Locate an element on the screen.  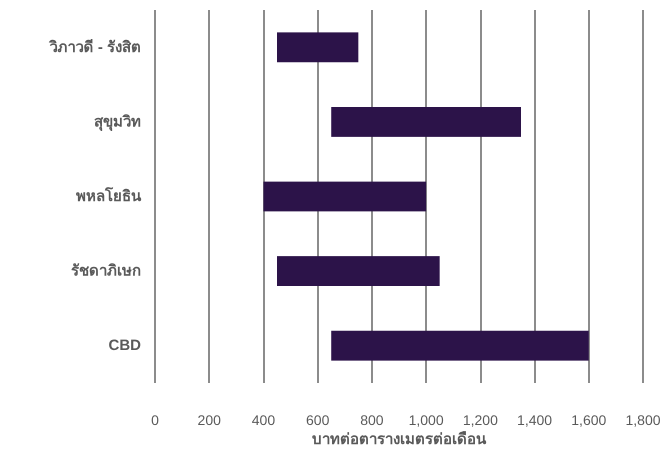
x-tick-label: 400 is located at coordinates (264, 420).